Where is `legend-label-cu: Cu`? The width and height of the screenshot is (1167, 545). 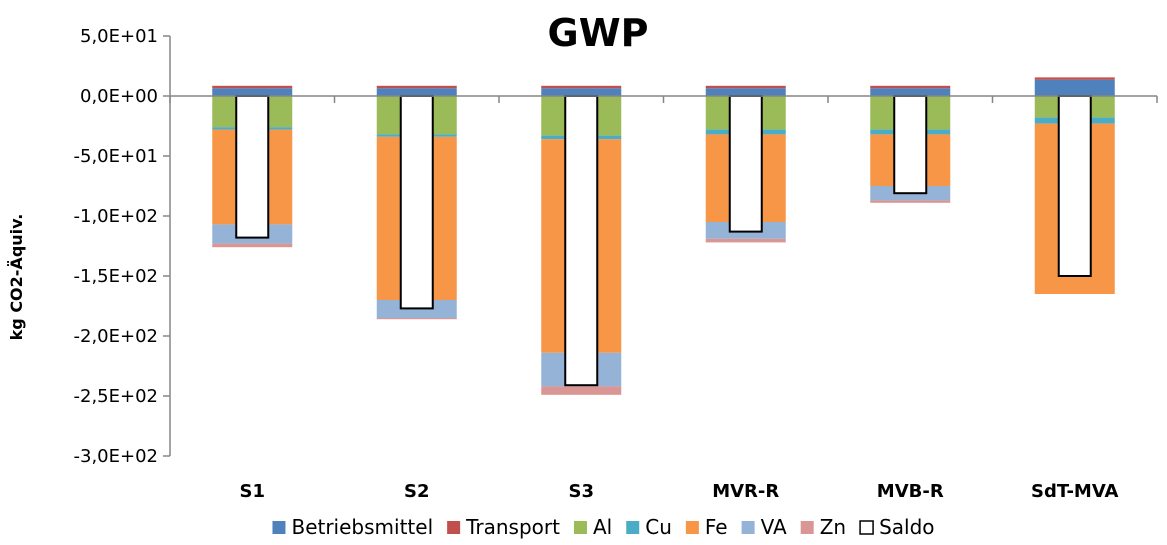 legend-label-cu: Cu is located at coordinates (658, 527).